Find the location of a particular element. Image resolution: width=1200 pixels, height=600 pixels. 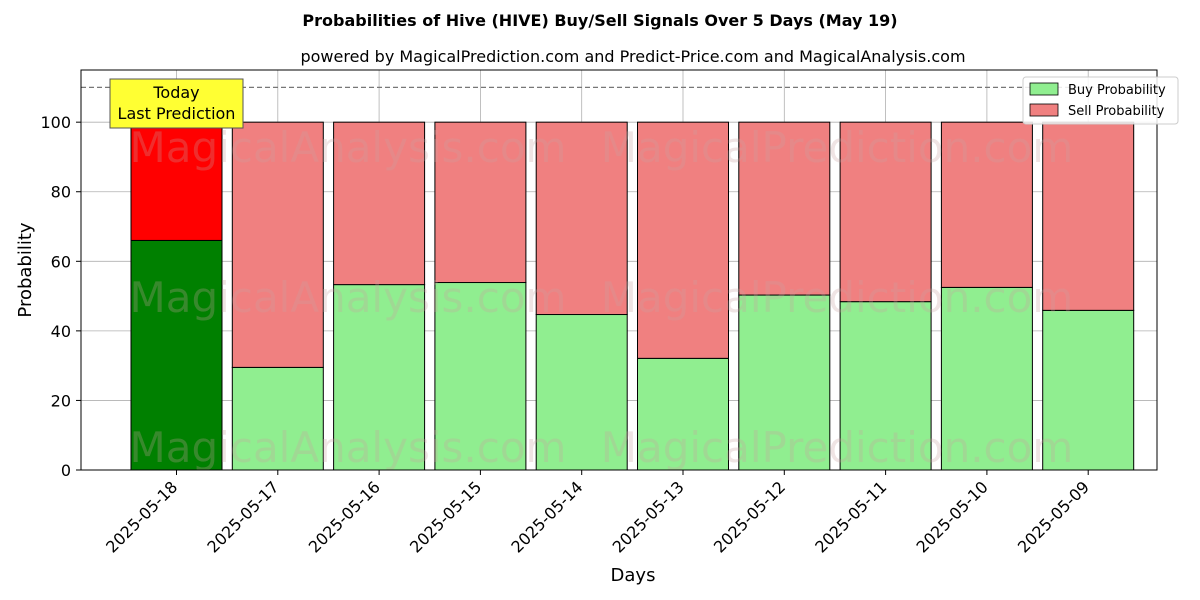

y-tick-label: 100 is located at coordinates (55, 122).